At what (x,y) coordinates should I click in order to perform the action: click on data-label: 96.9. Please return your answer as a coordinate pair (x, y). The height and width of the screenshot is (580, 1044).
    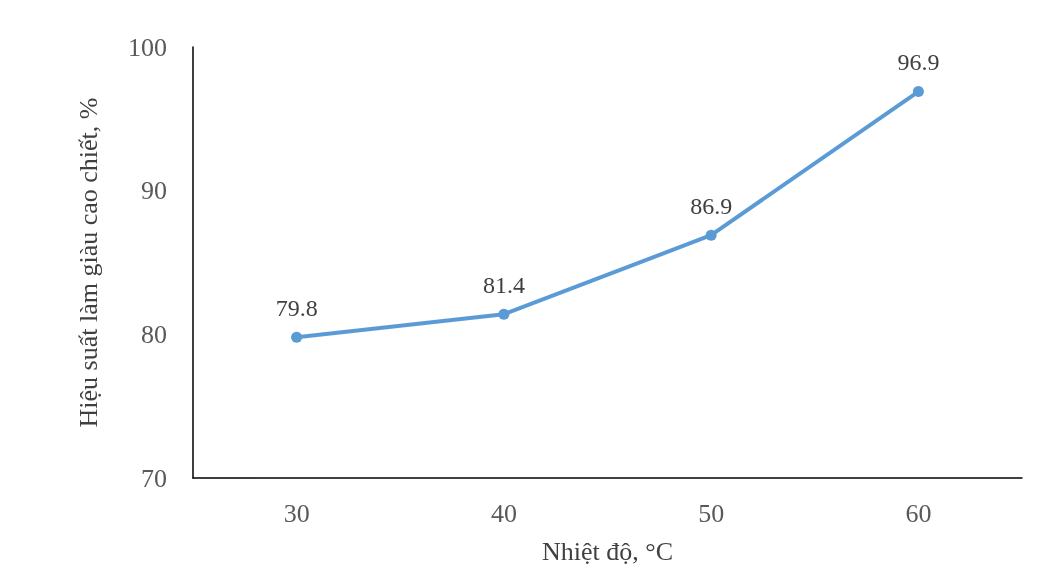
    Looking at the image, I should click on (918, 62).